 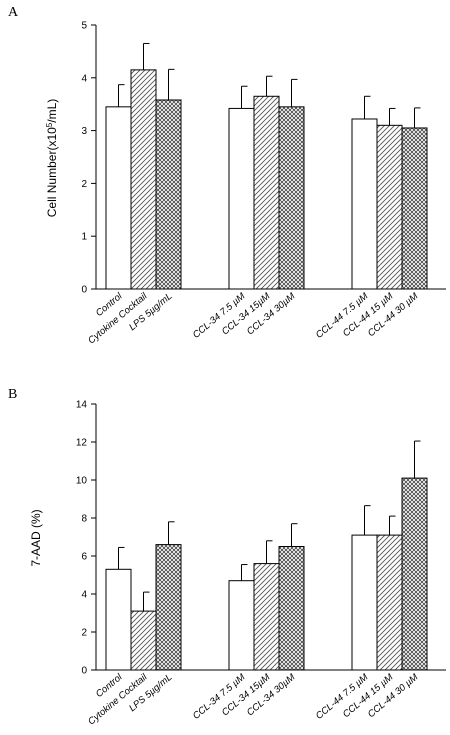 I want to click on panel-a-label: A, so click(x=13, y=12).